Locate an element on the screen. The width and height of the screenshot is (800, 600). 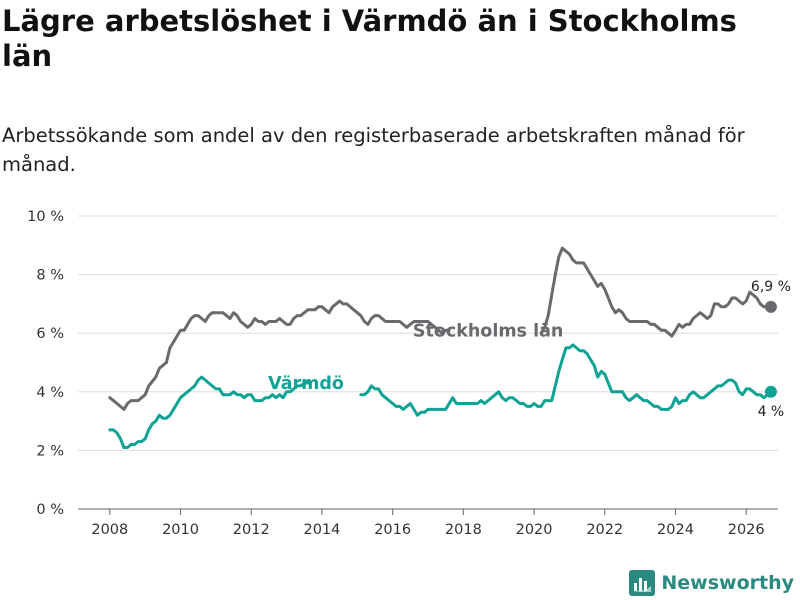
x-tick-label: 2024 is located at coordinates (675, 530).